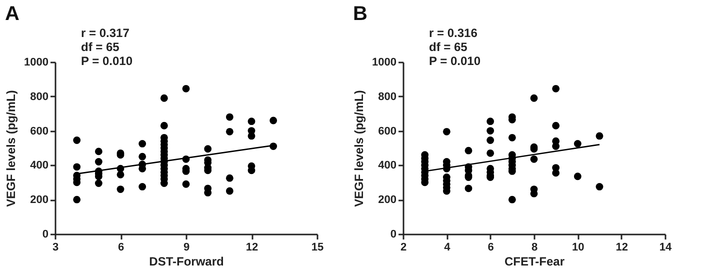 The width and height of the screenshot is (709, 280). What do you see at coordinates (534, 248) in the screenshot?
I see `x-tick-label: 8` at bounding box center [534, 248].